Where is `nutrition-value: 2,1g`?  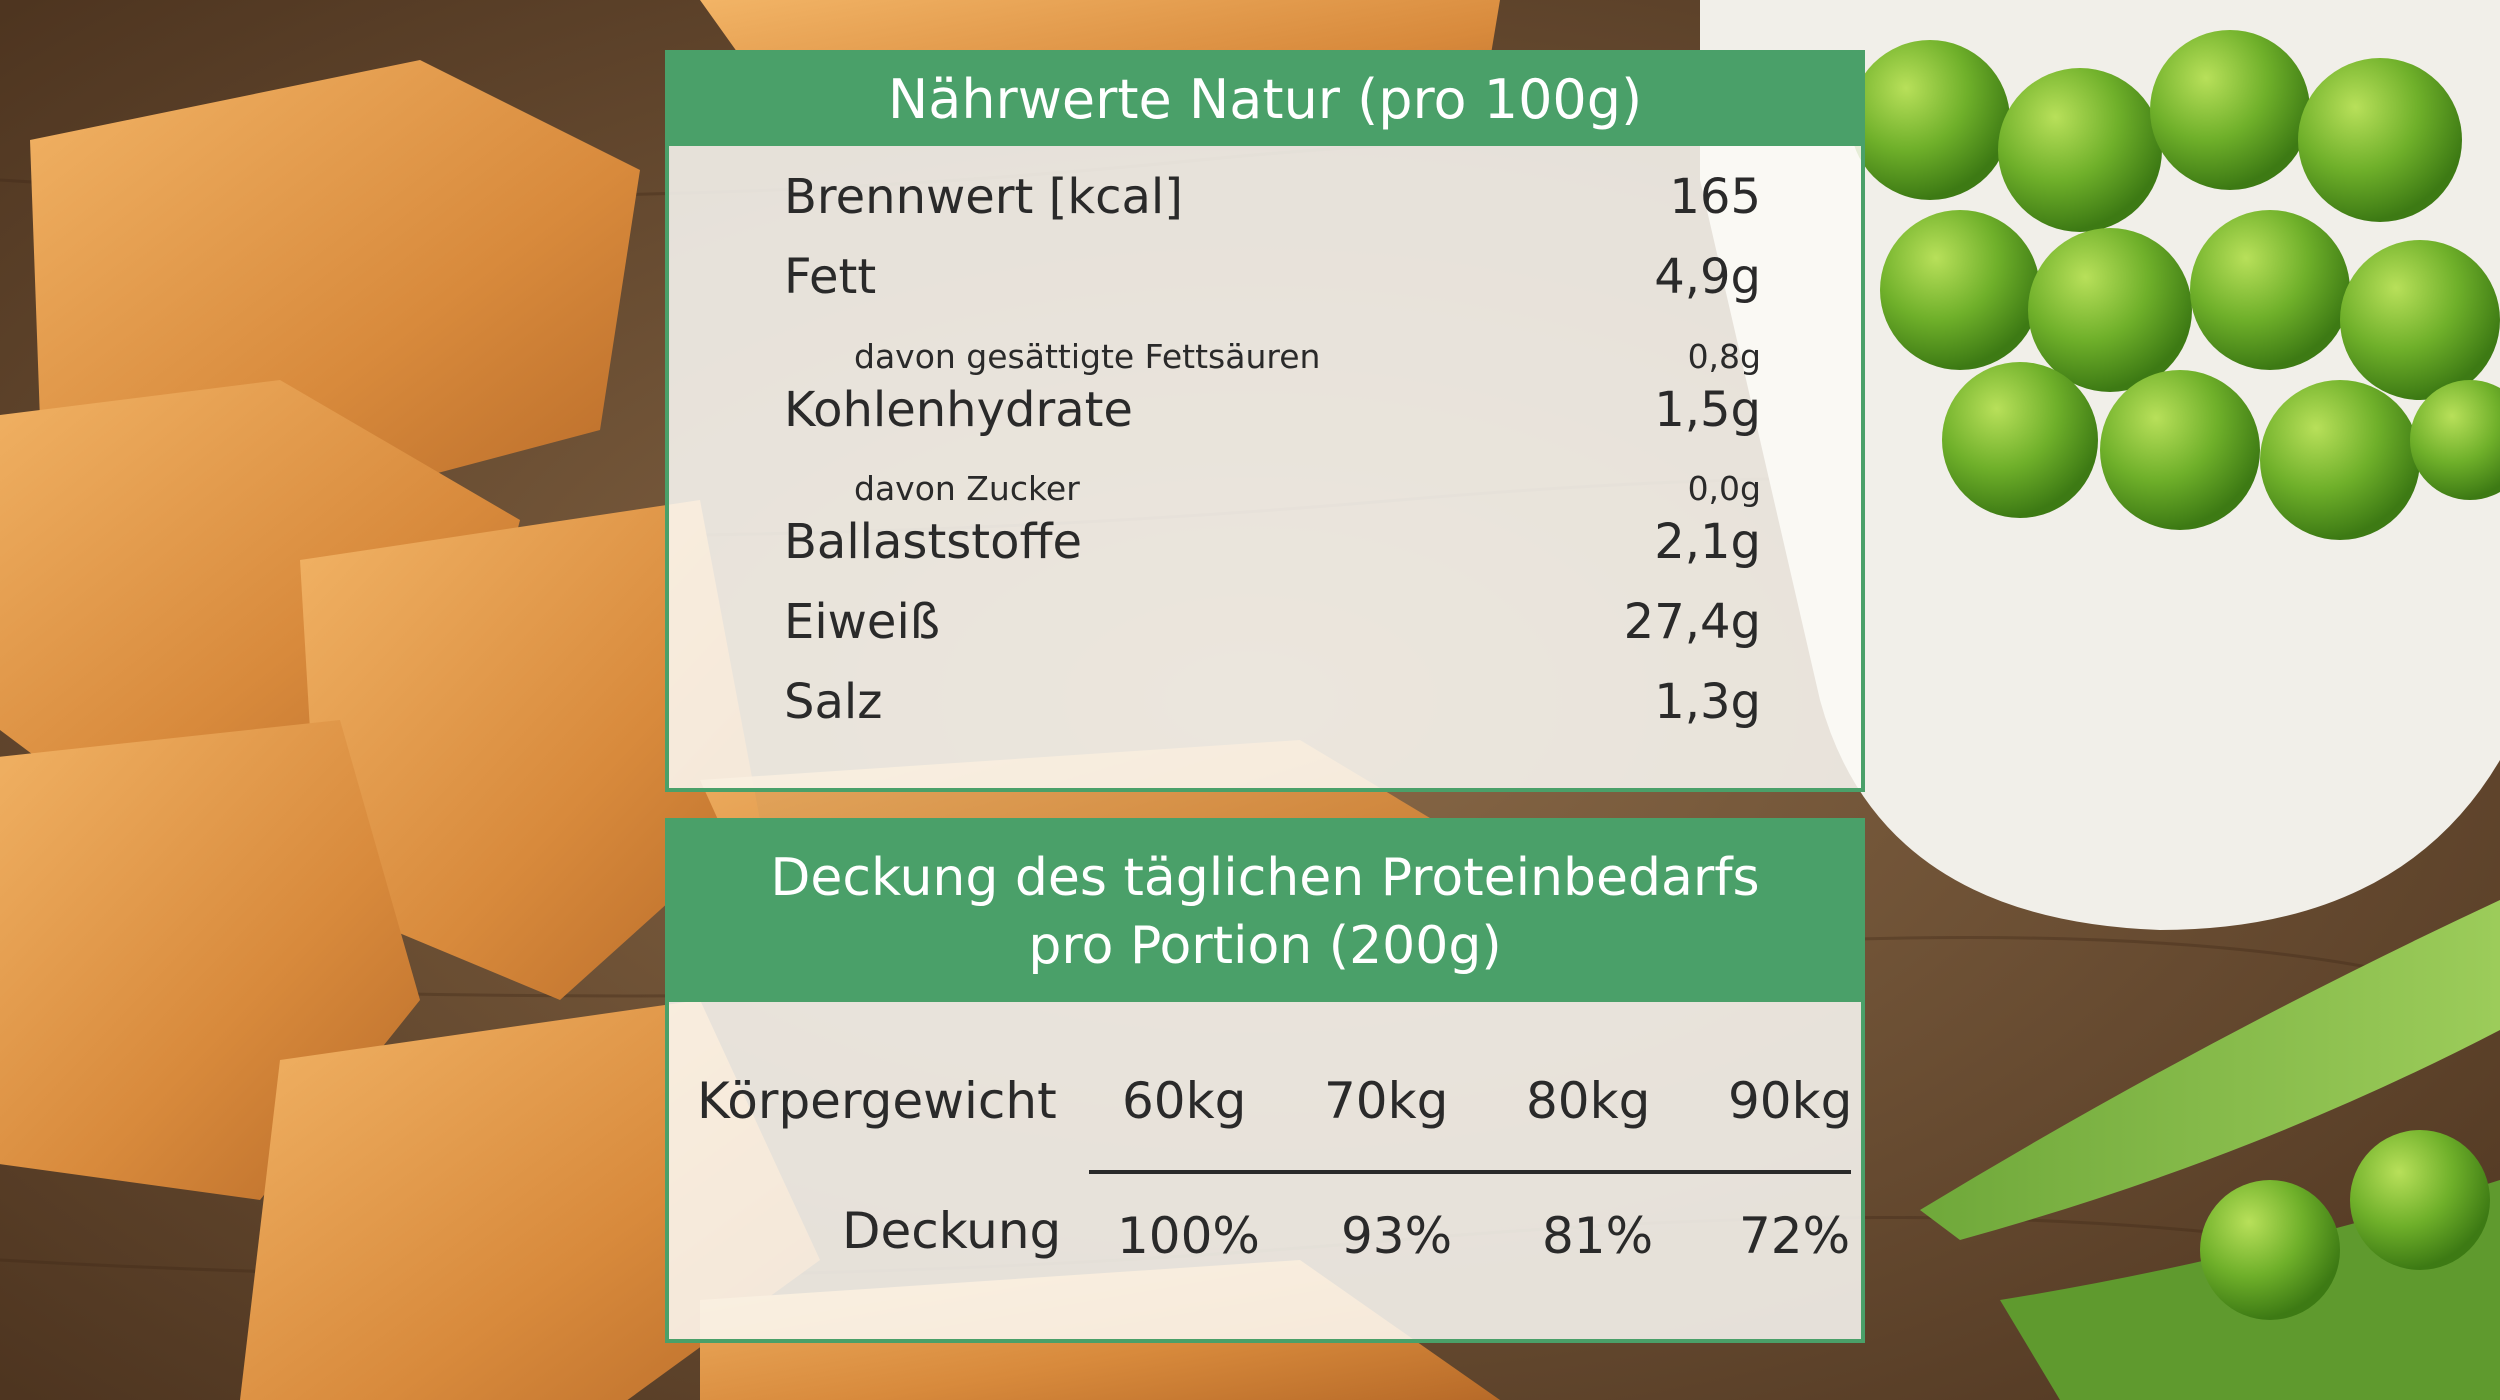 nutrition-value: 2,1g is located at coordinates (1707, 542).